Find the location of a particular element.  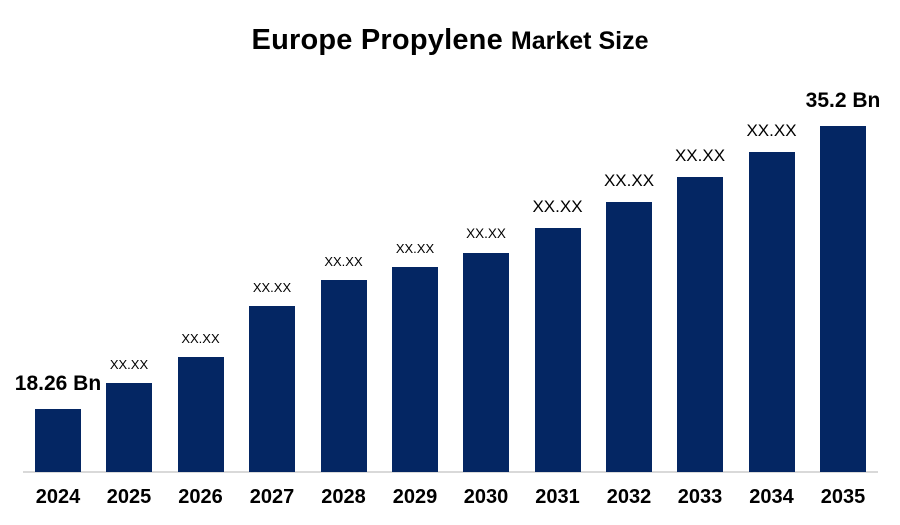

value-label-2028: XX.XX is located at coordinates (343, 261).